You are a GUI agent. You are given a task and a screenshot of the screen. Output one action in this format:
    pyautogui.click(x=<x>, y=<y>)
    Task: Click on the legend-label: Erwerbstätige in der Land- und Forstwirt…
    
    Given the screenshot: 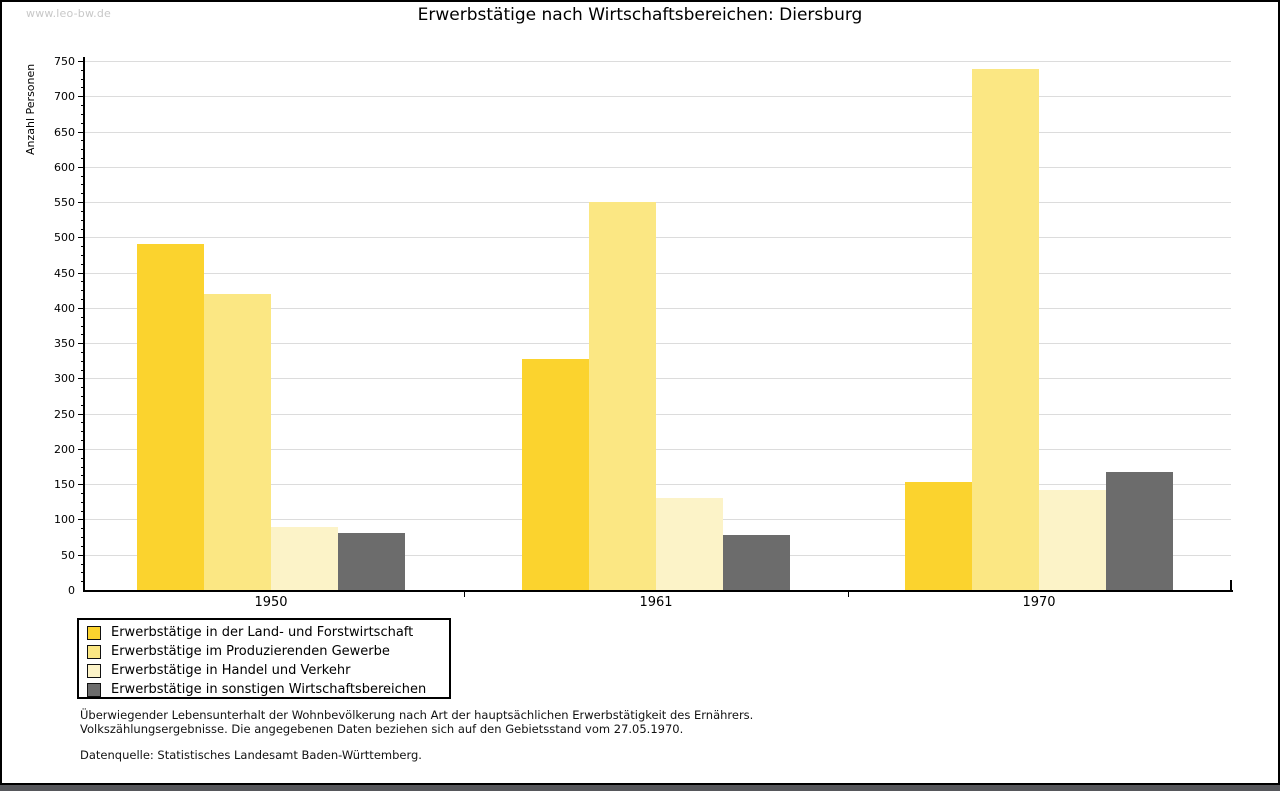 What is the action you would take?
    pyautogui.click(x=262, y=632)
    